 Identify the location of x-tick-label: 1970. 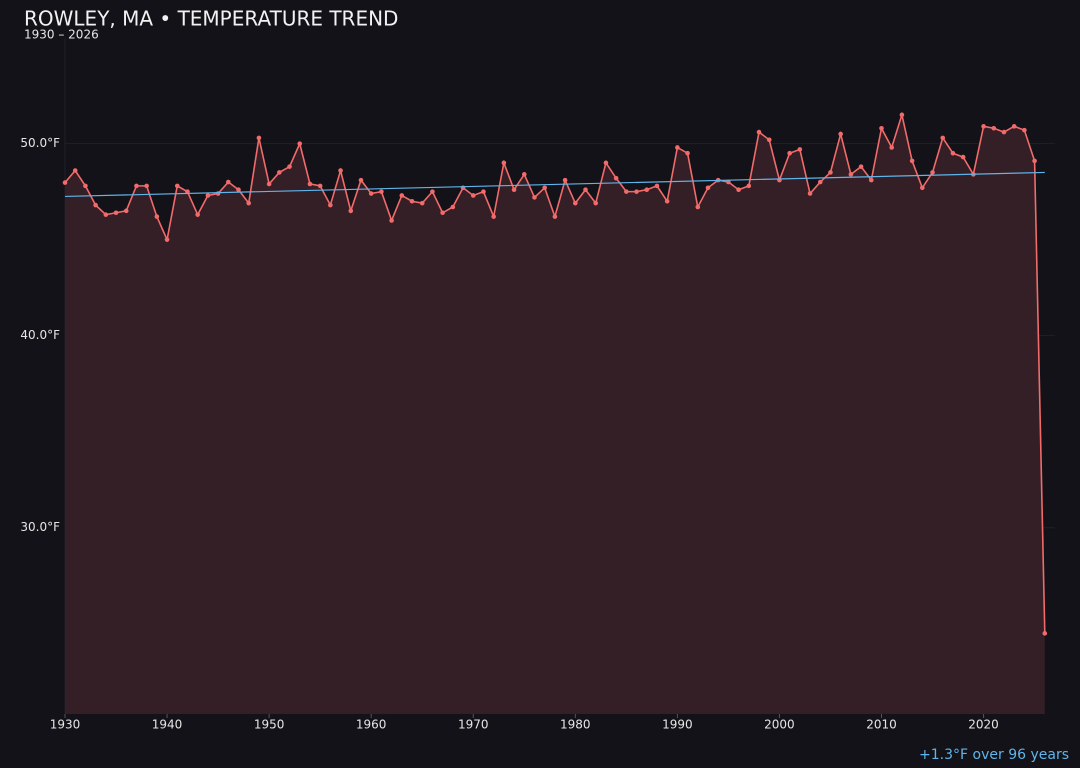
(473, 725).